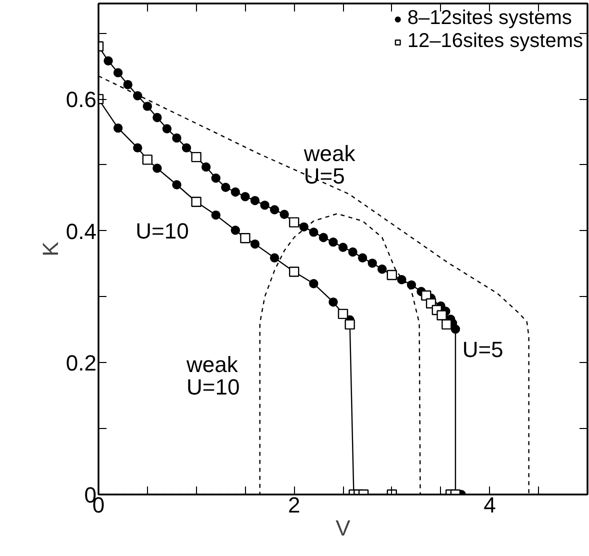 The image size is (589, 556). I want to click on y-axis-title: K, so click(50, 248).